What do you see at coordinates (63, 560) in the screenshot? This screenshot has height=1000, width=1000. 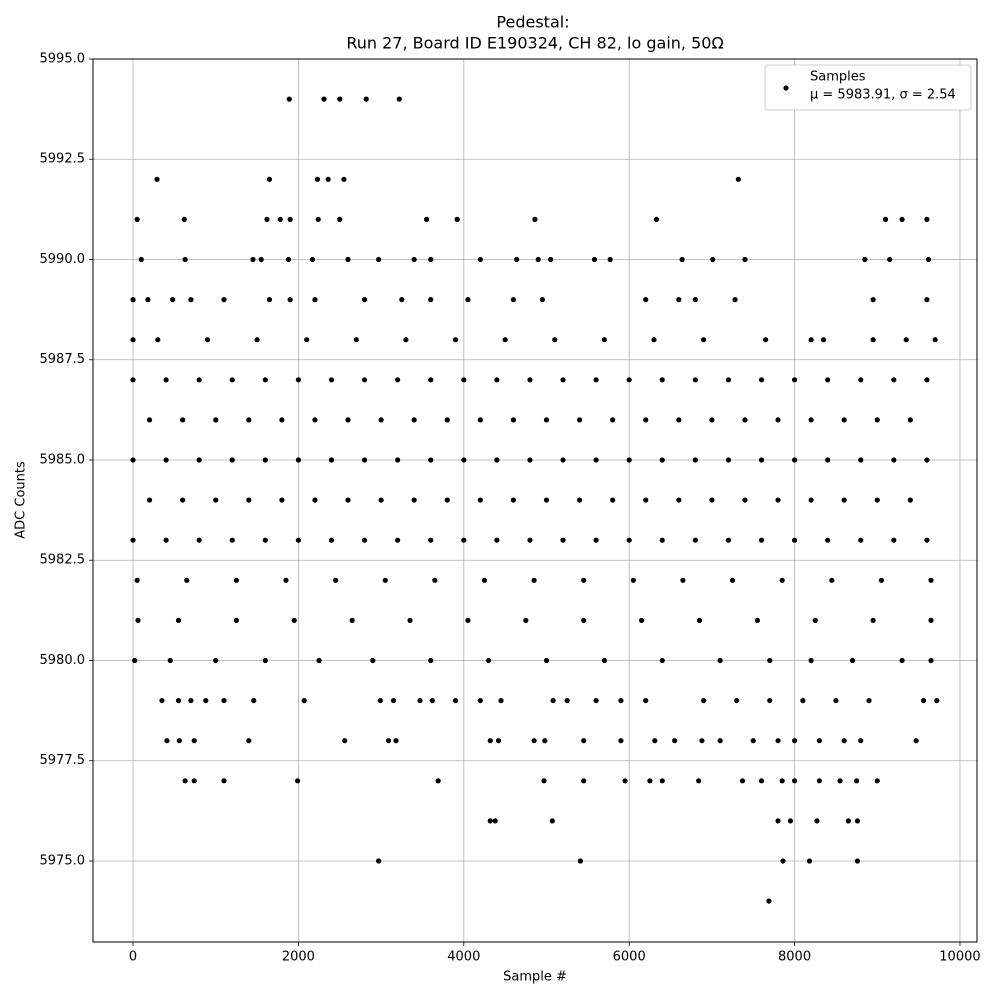 I see `y-tick-label: 5982.5` at bounding box center [63, 560].